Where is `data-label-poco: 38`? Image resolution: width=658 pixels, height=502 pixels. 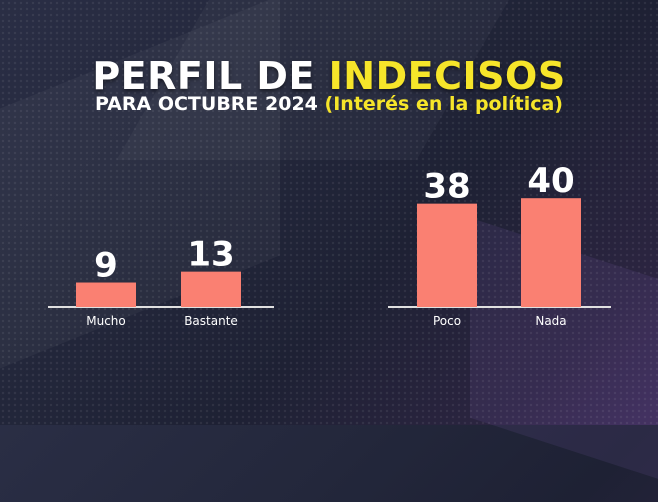 data-label-poco: 38 is located at coordinates (446, 187).